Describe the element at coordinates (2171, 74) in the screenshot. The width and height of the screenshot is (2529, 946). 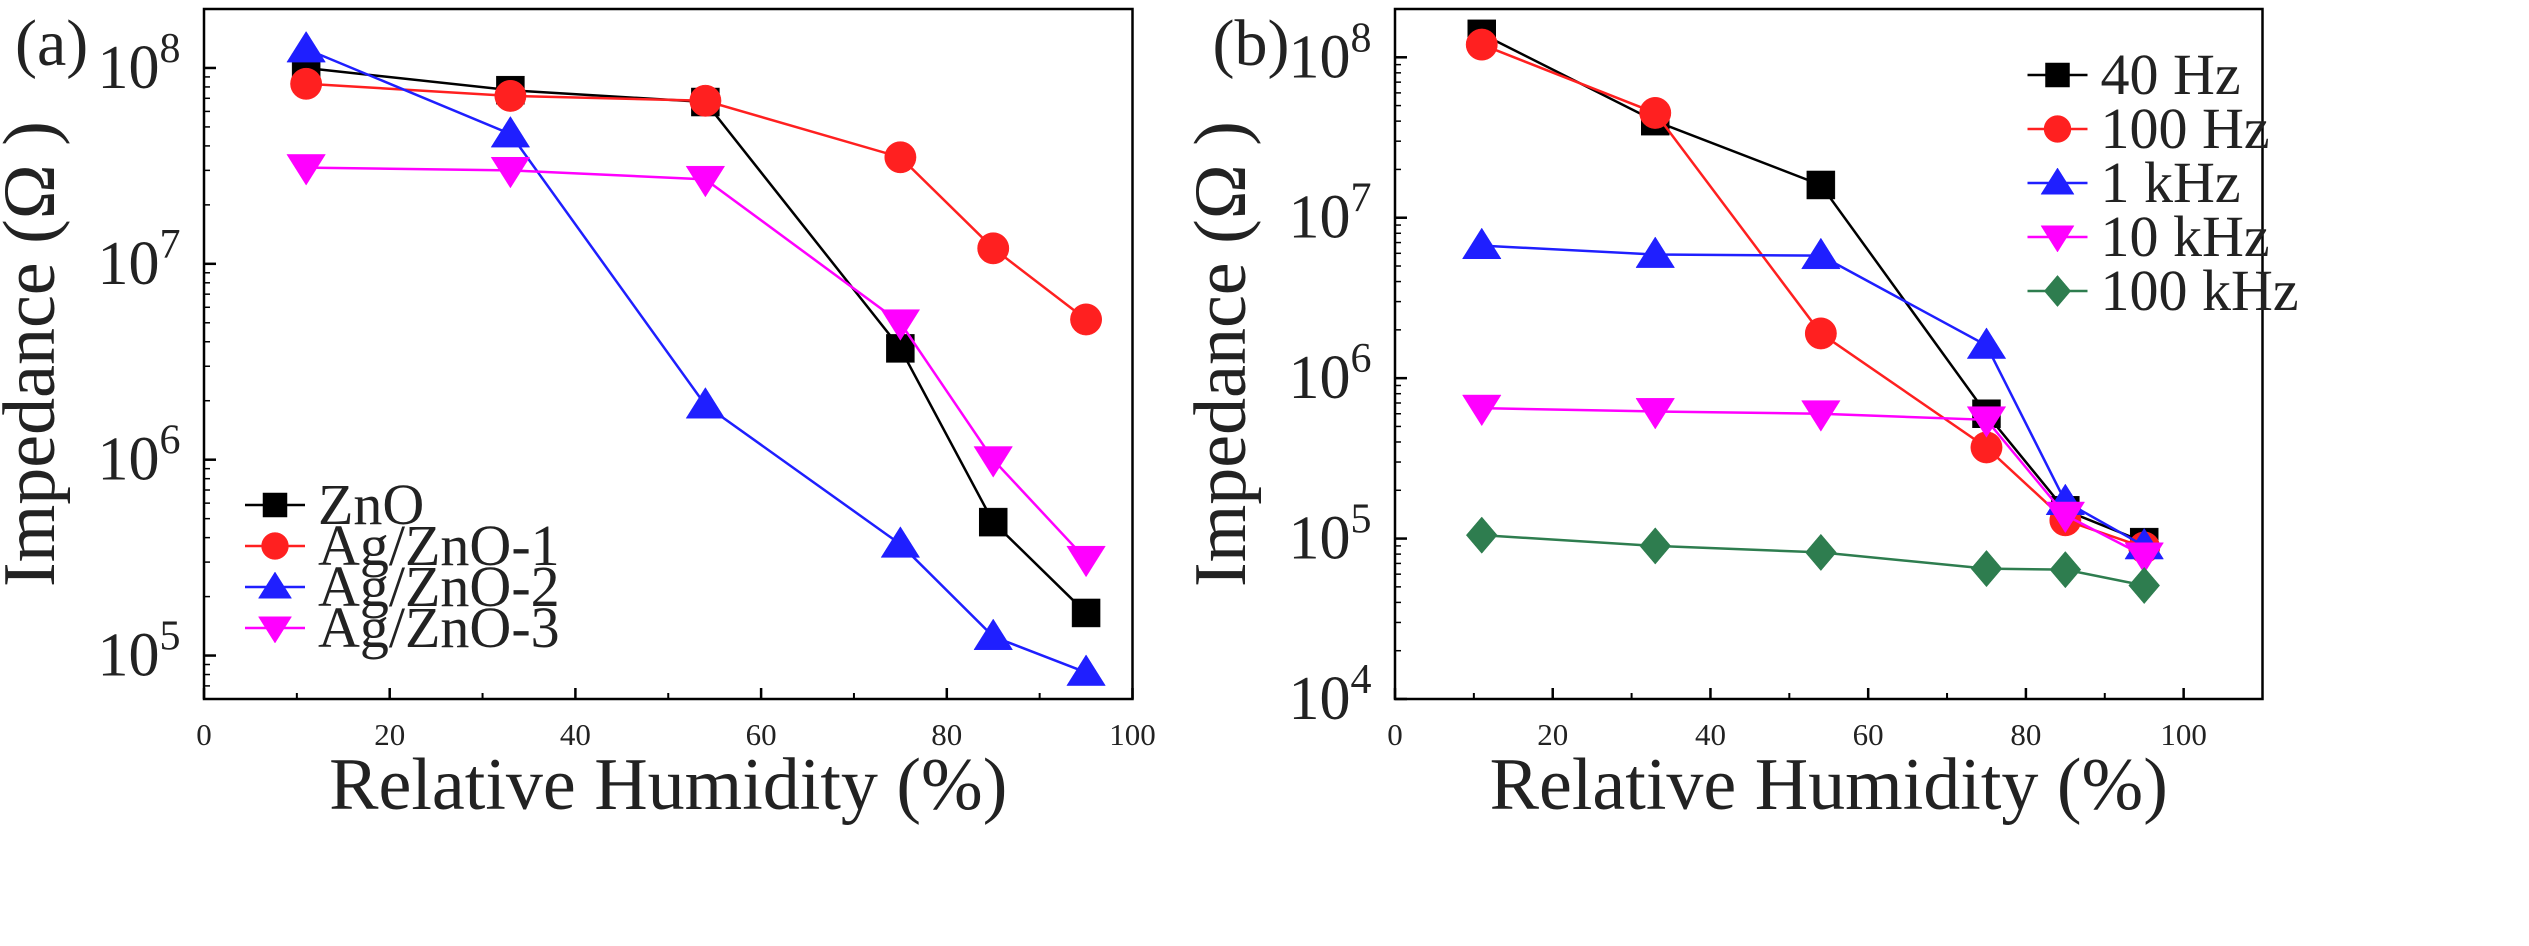
I see `legend-label: 40 Hz` at that location.